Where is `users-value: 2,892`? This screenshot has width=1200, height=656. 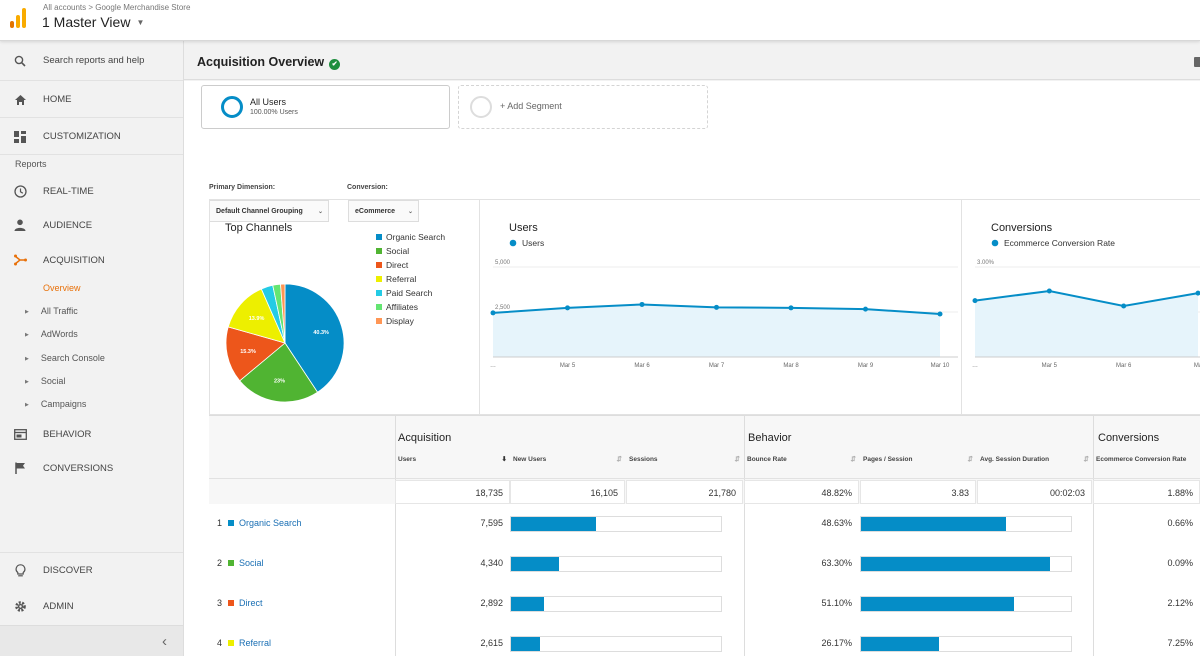
users-value: 2,892 is located at coordinates (491, 603).